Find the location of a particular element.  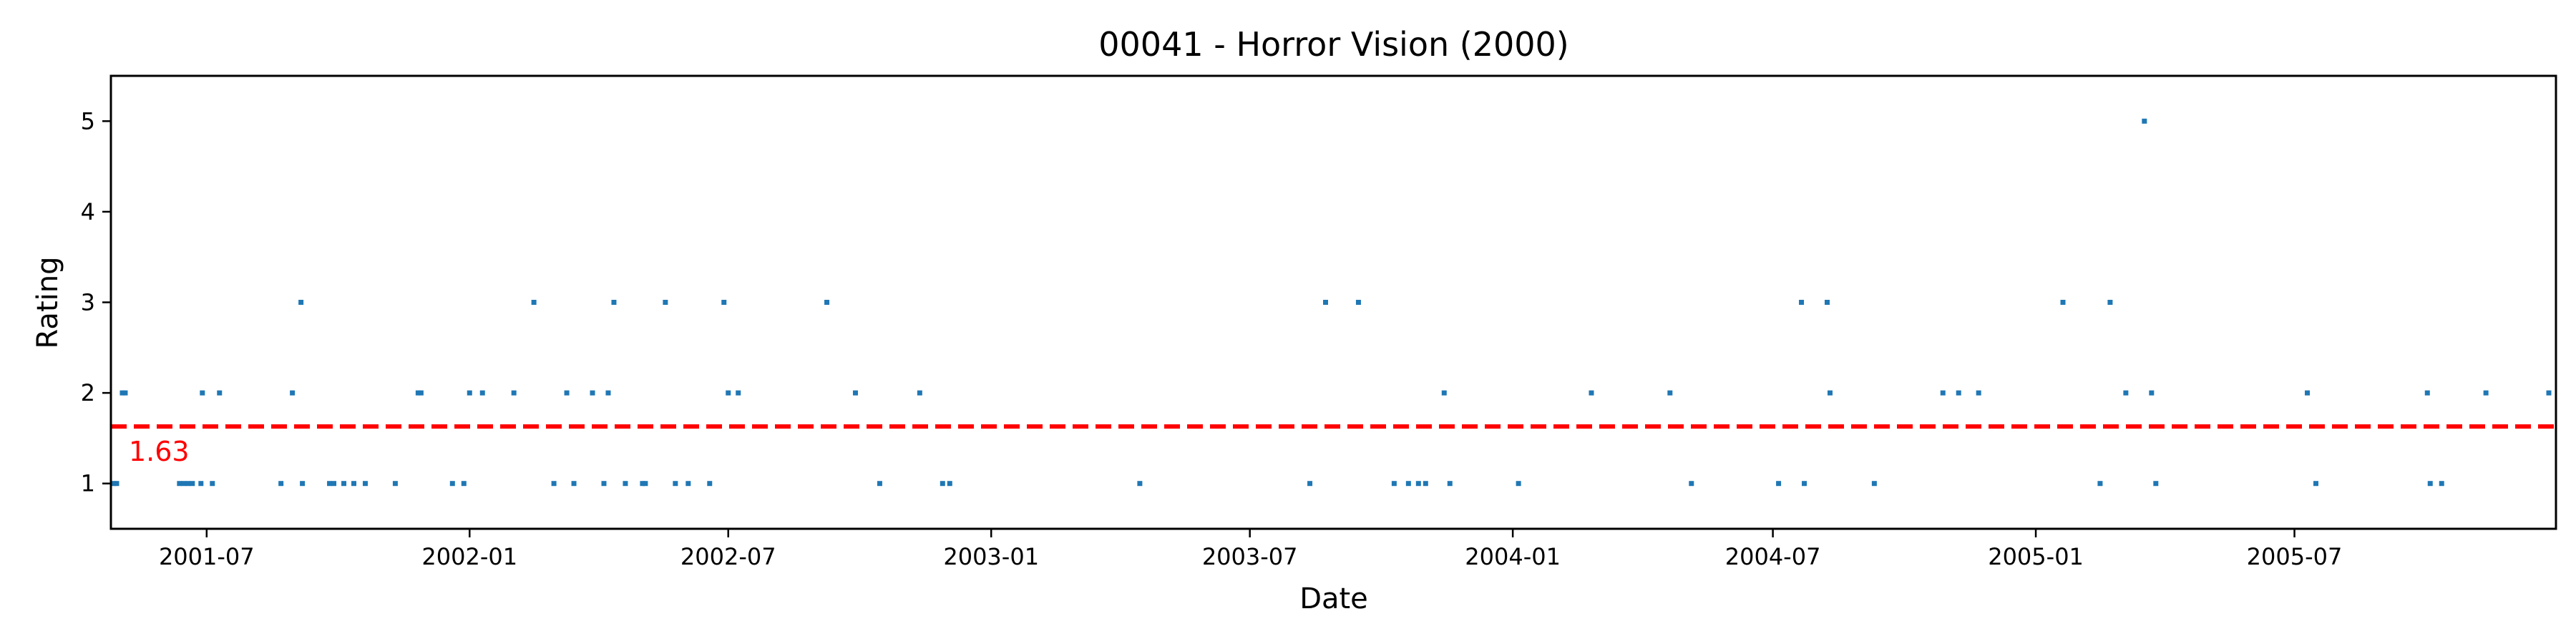

x-tick-label: 2003-01 is located at coordinates (991, 556).